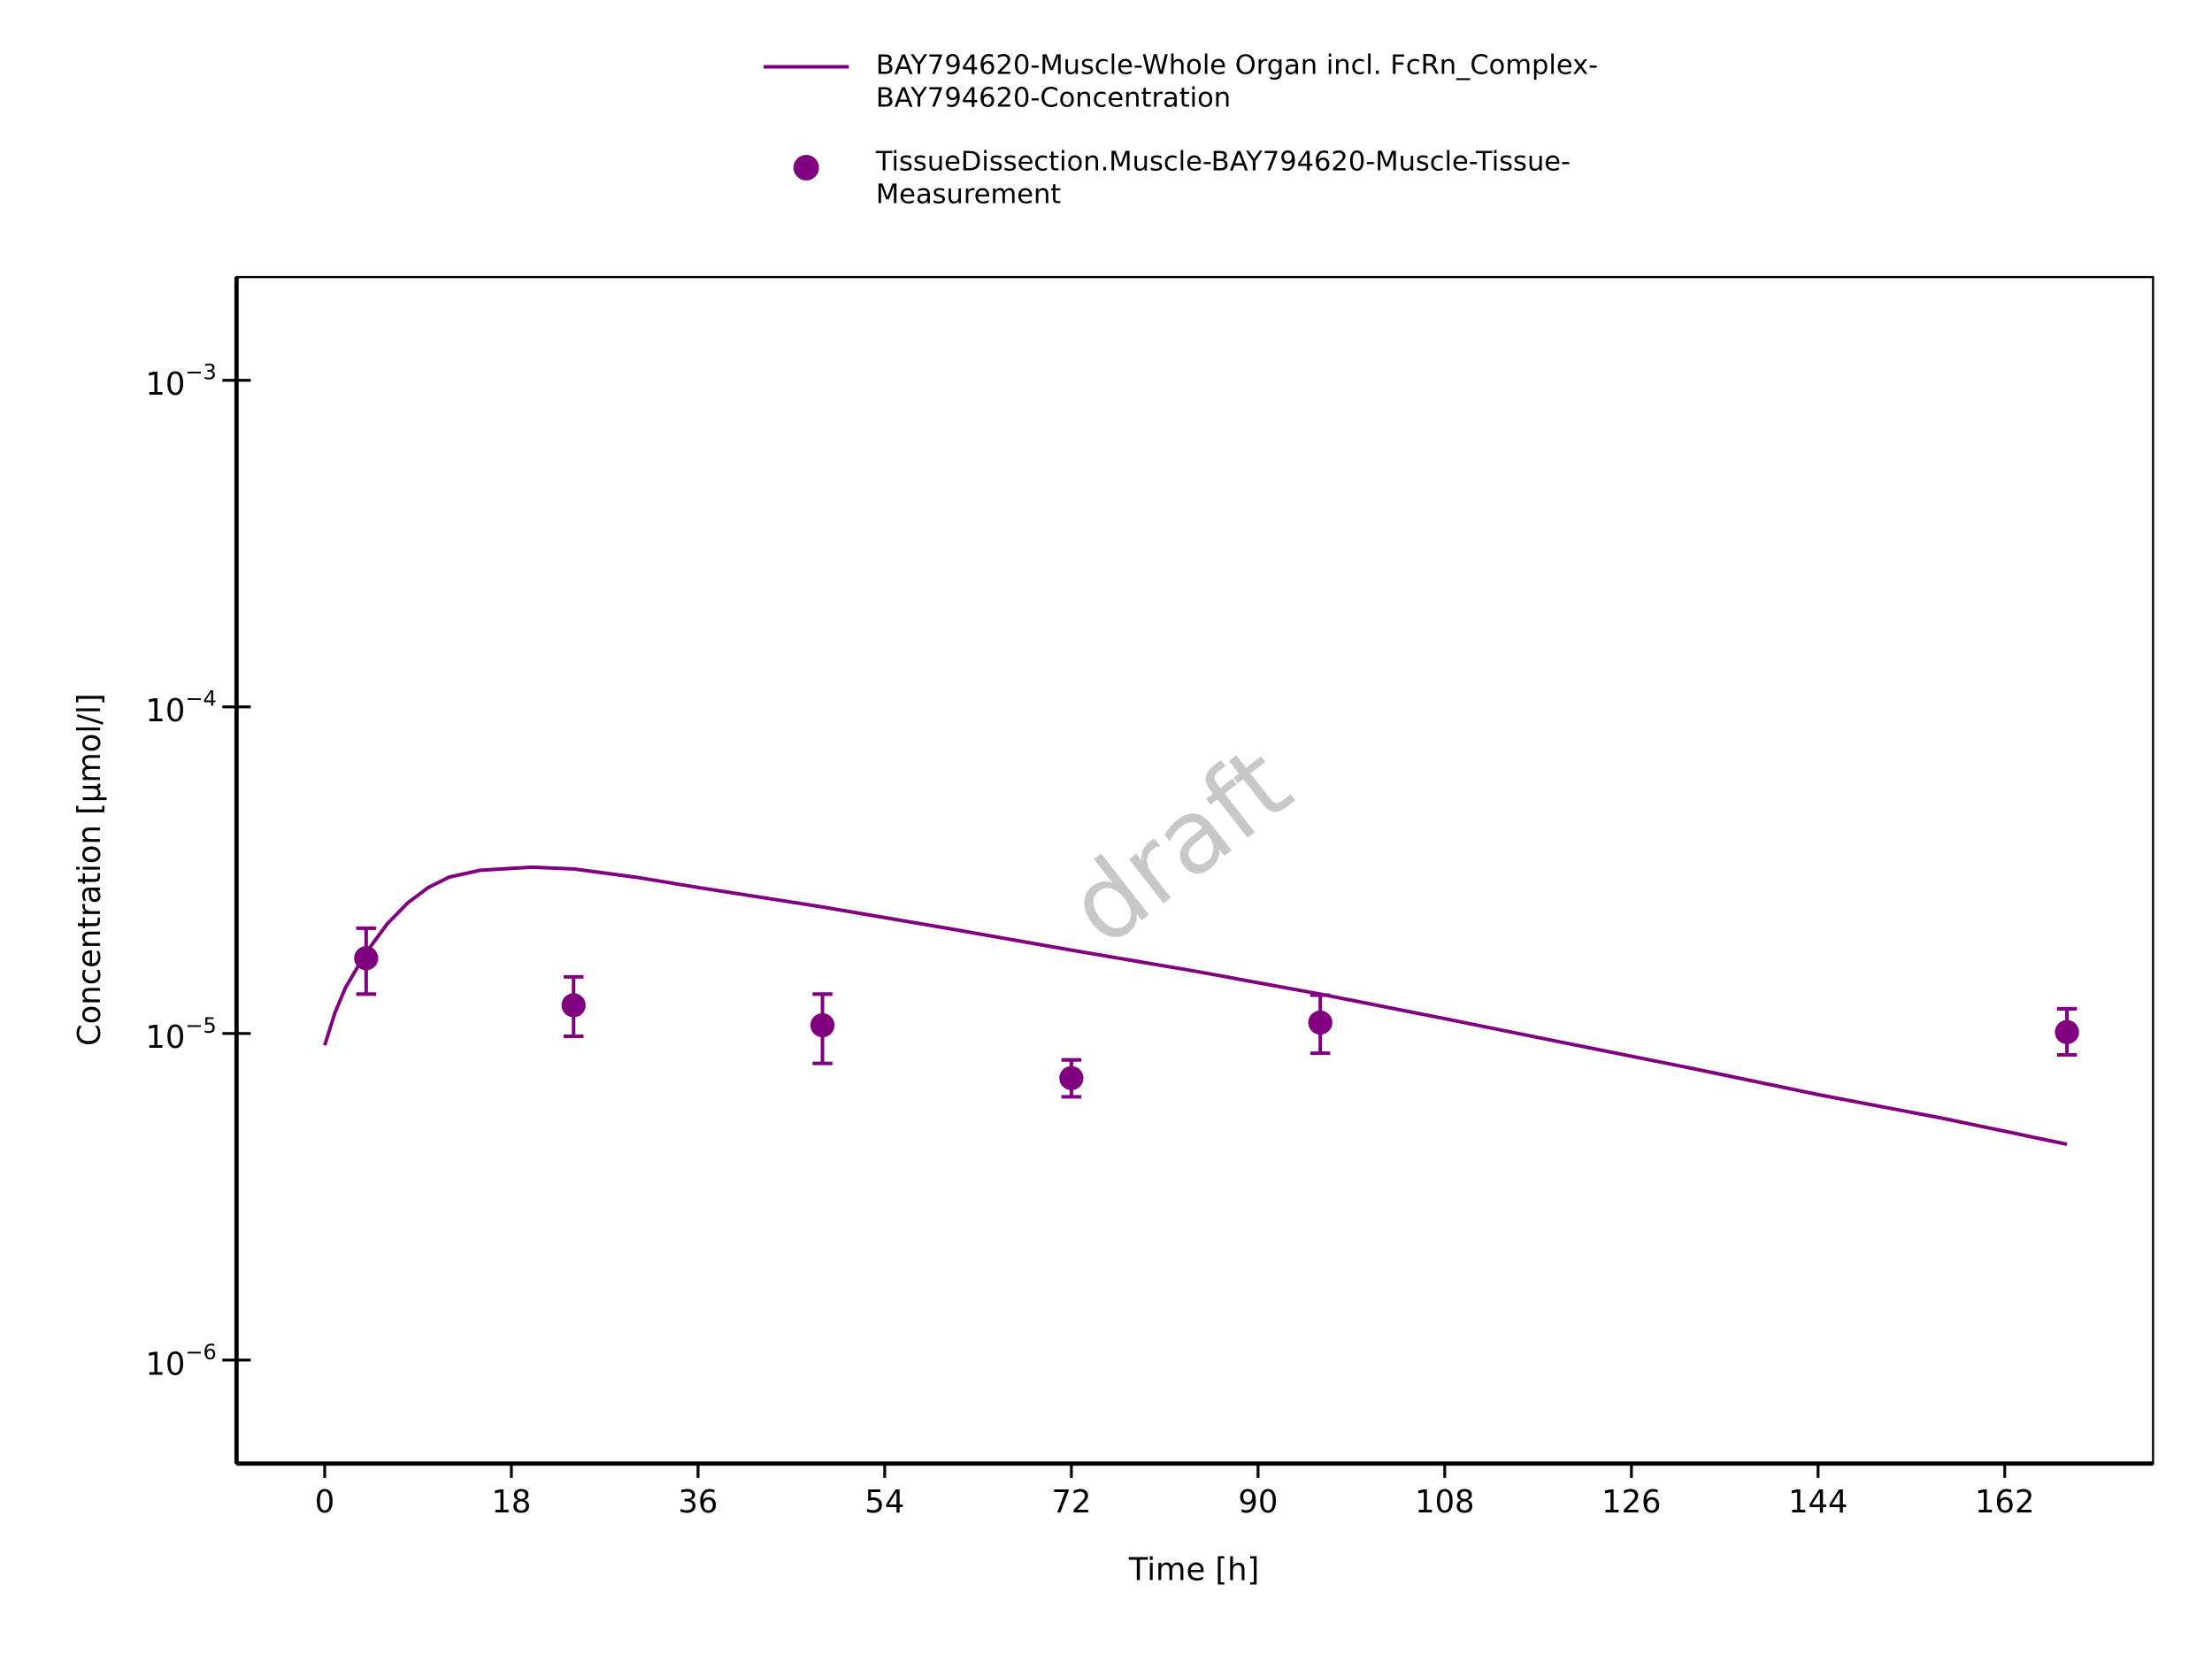 This screenshot has width=2212, height=1654. Describe the element at coordinates (698, 1502) in the screenshot. I see `x-tick-label: 36` at that location.